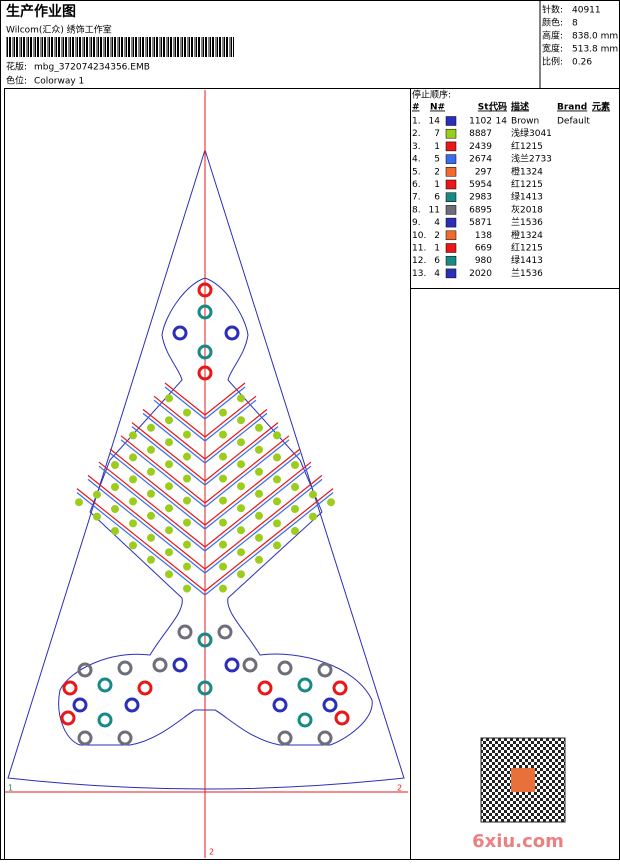 Image resolution: width=620 pixels, height=864 pixels. What do you see at coordinates (437, 108) in the screenshot?
I see `column-header: N#` at bounding box center [437, 108].